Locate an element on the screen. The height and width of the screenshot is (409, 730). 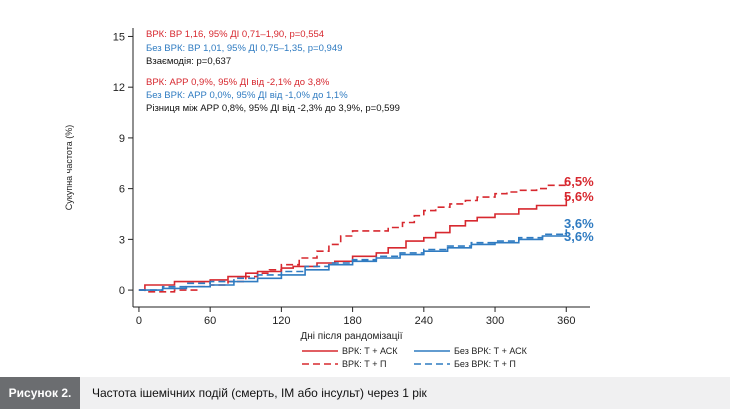
x-tick-label: 120 is located at coordinates (281, 321).